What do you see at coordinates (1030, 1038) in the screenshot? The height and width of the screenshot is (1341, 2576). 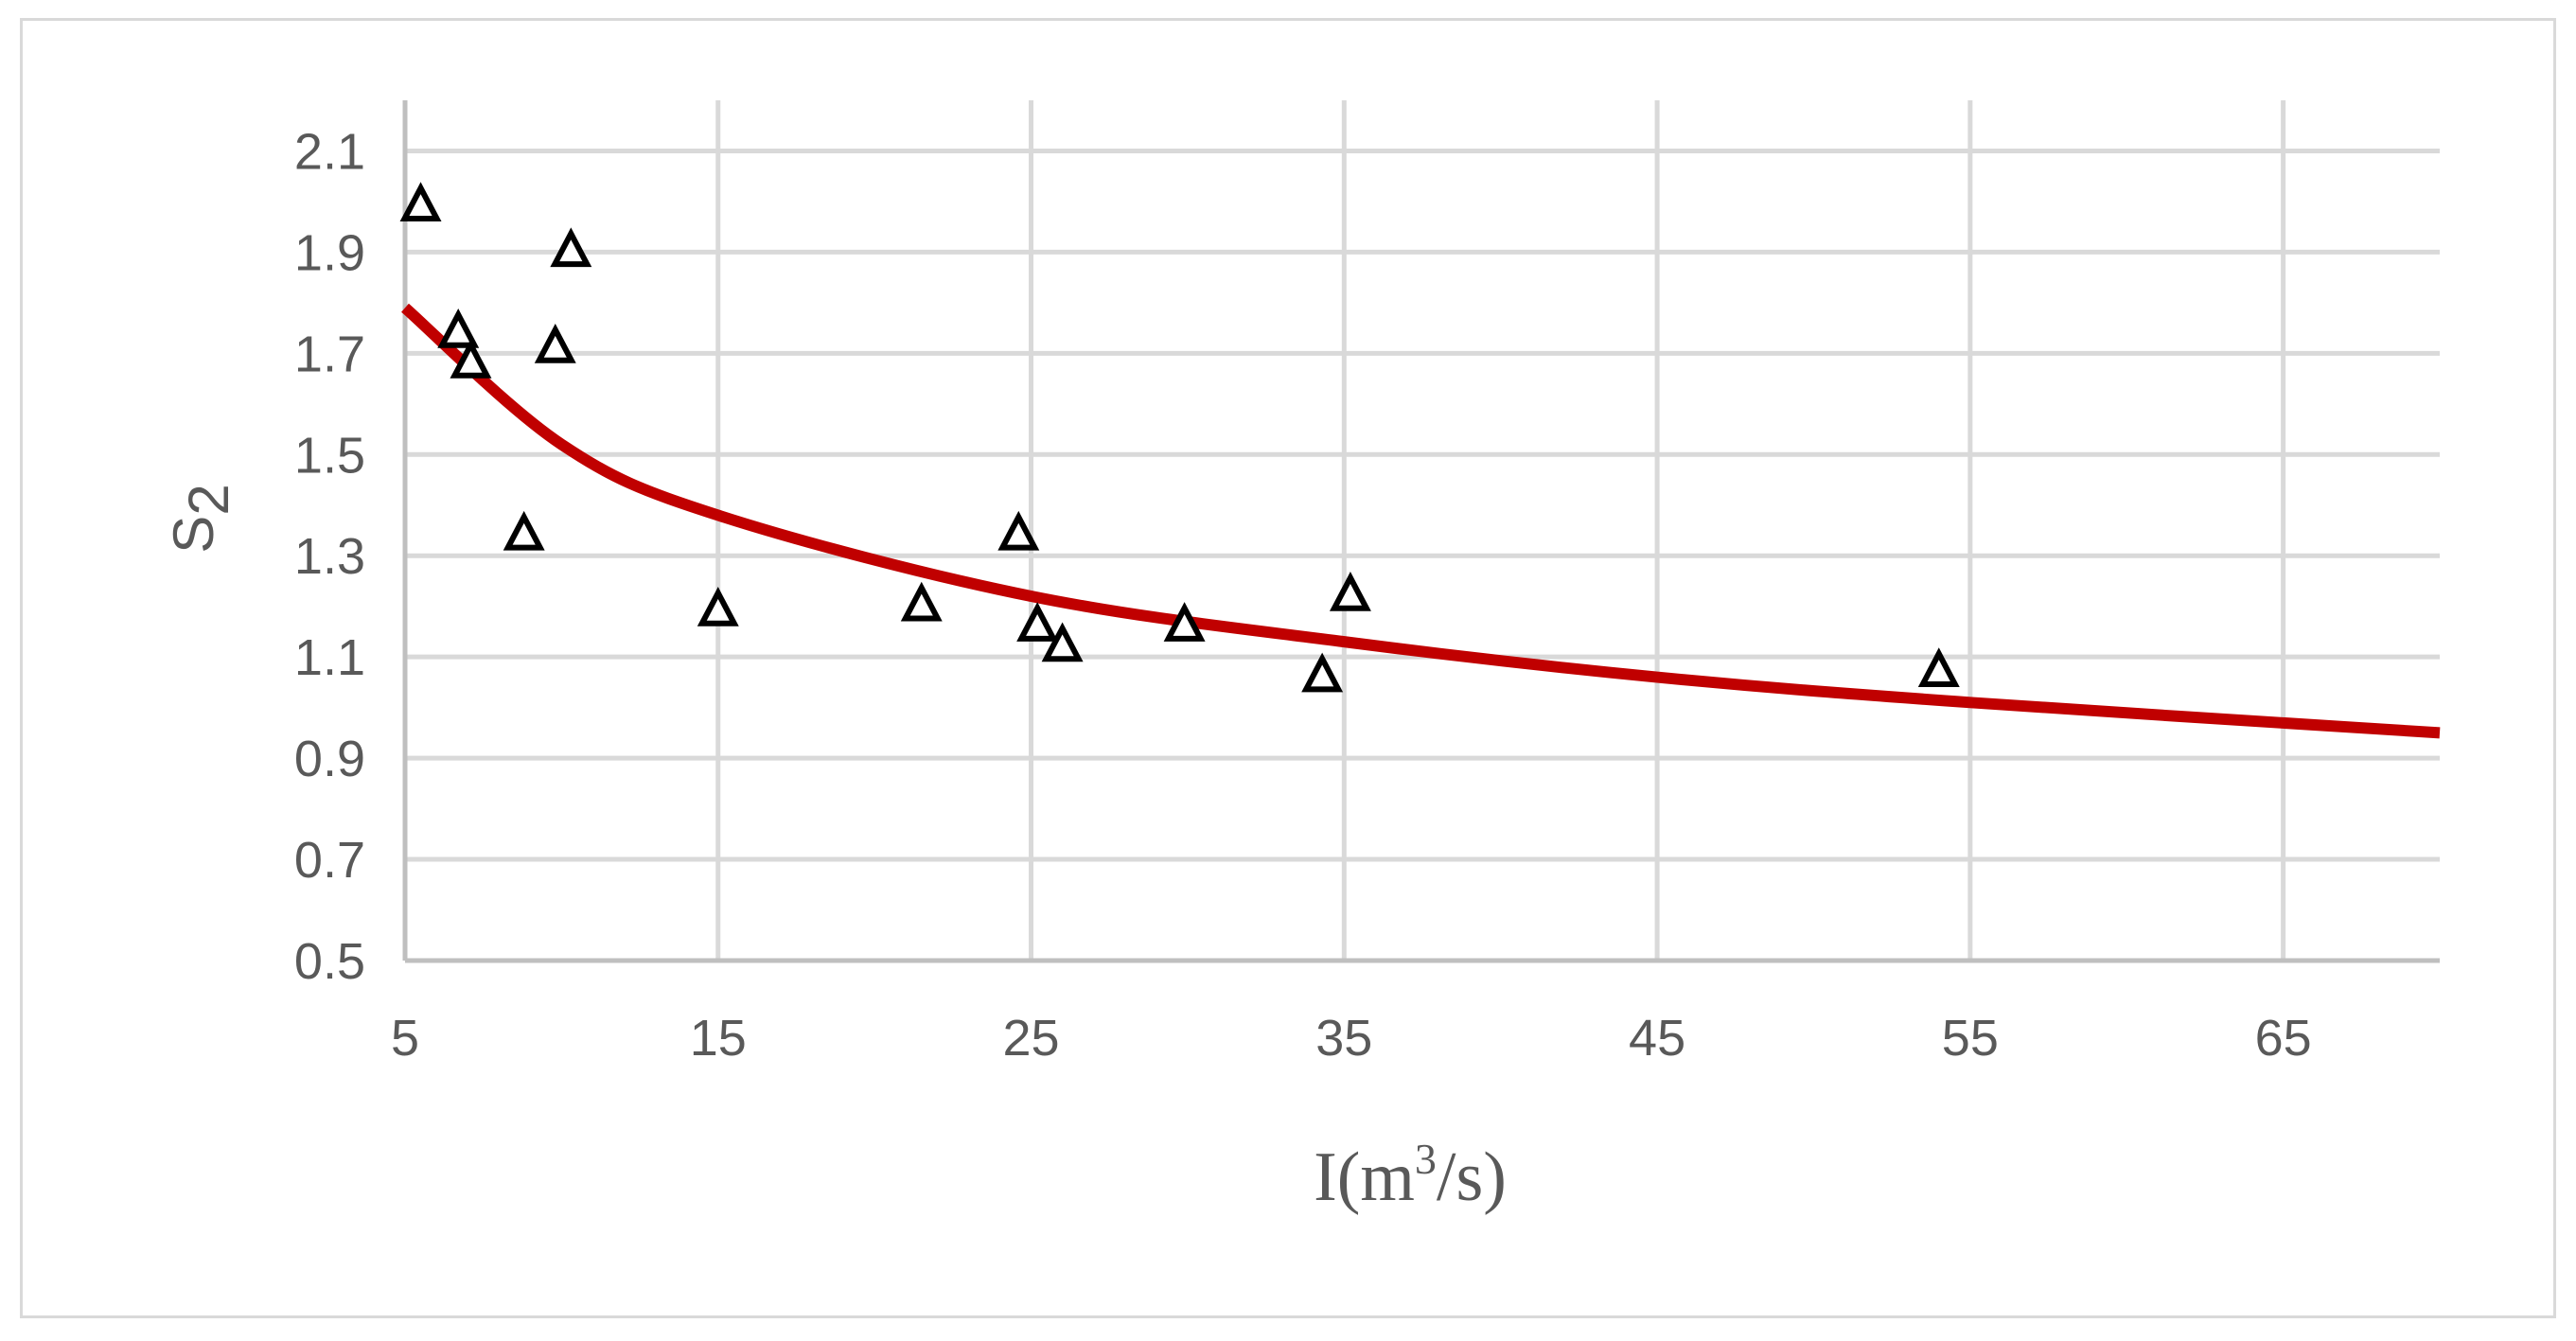 I see `x-tick-label: 25` at bounding box center [1030, 1038].